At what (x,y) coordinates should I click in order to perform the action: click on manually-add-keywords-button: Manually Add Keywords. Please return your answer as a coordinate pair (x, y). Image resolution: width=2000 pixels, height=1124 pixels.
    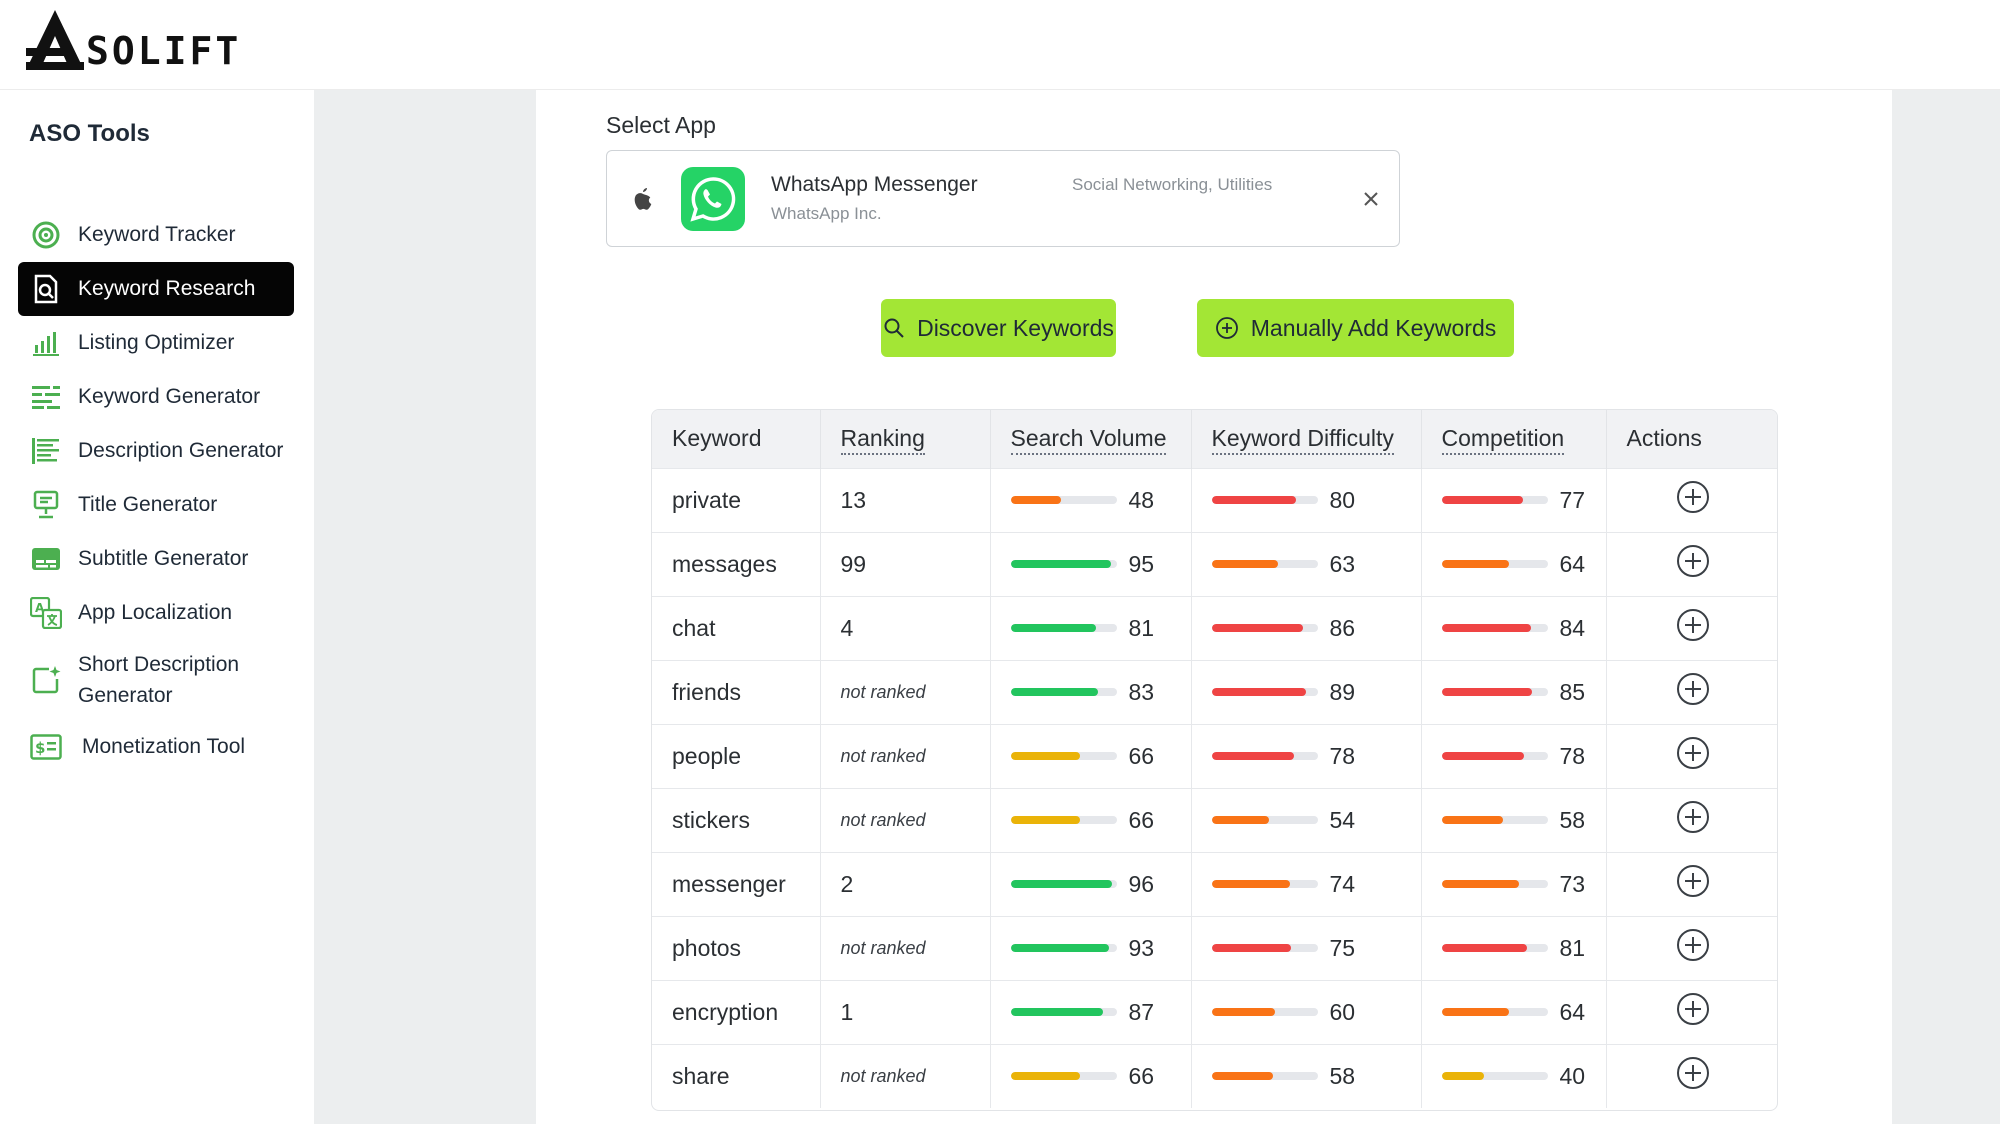
    Looking at the image, I should click on (1355, 328).